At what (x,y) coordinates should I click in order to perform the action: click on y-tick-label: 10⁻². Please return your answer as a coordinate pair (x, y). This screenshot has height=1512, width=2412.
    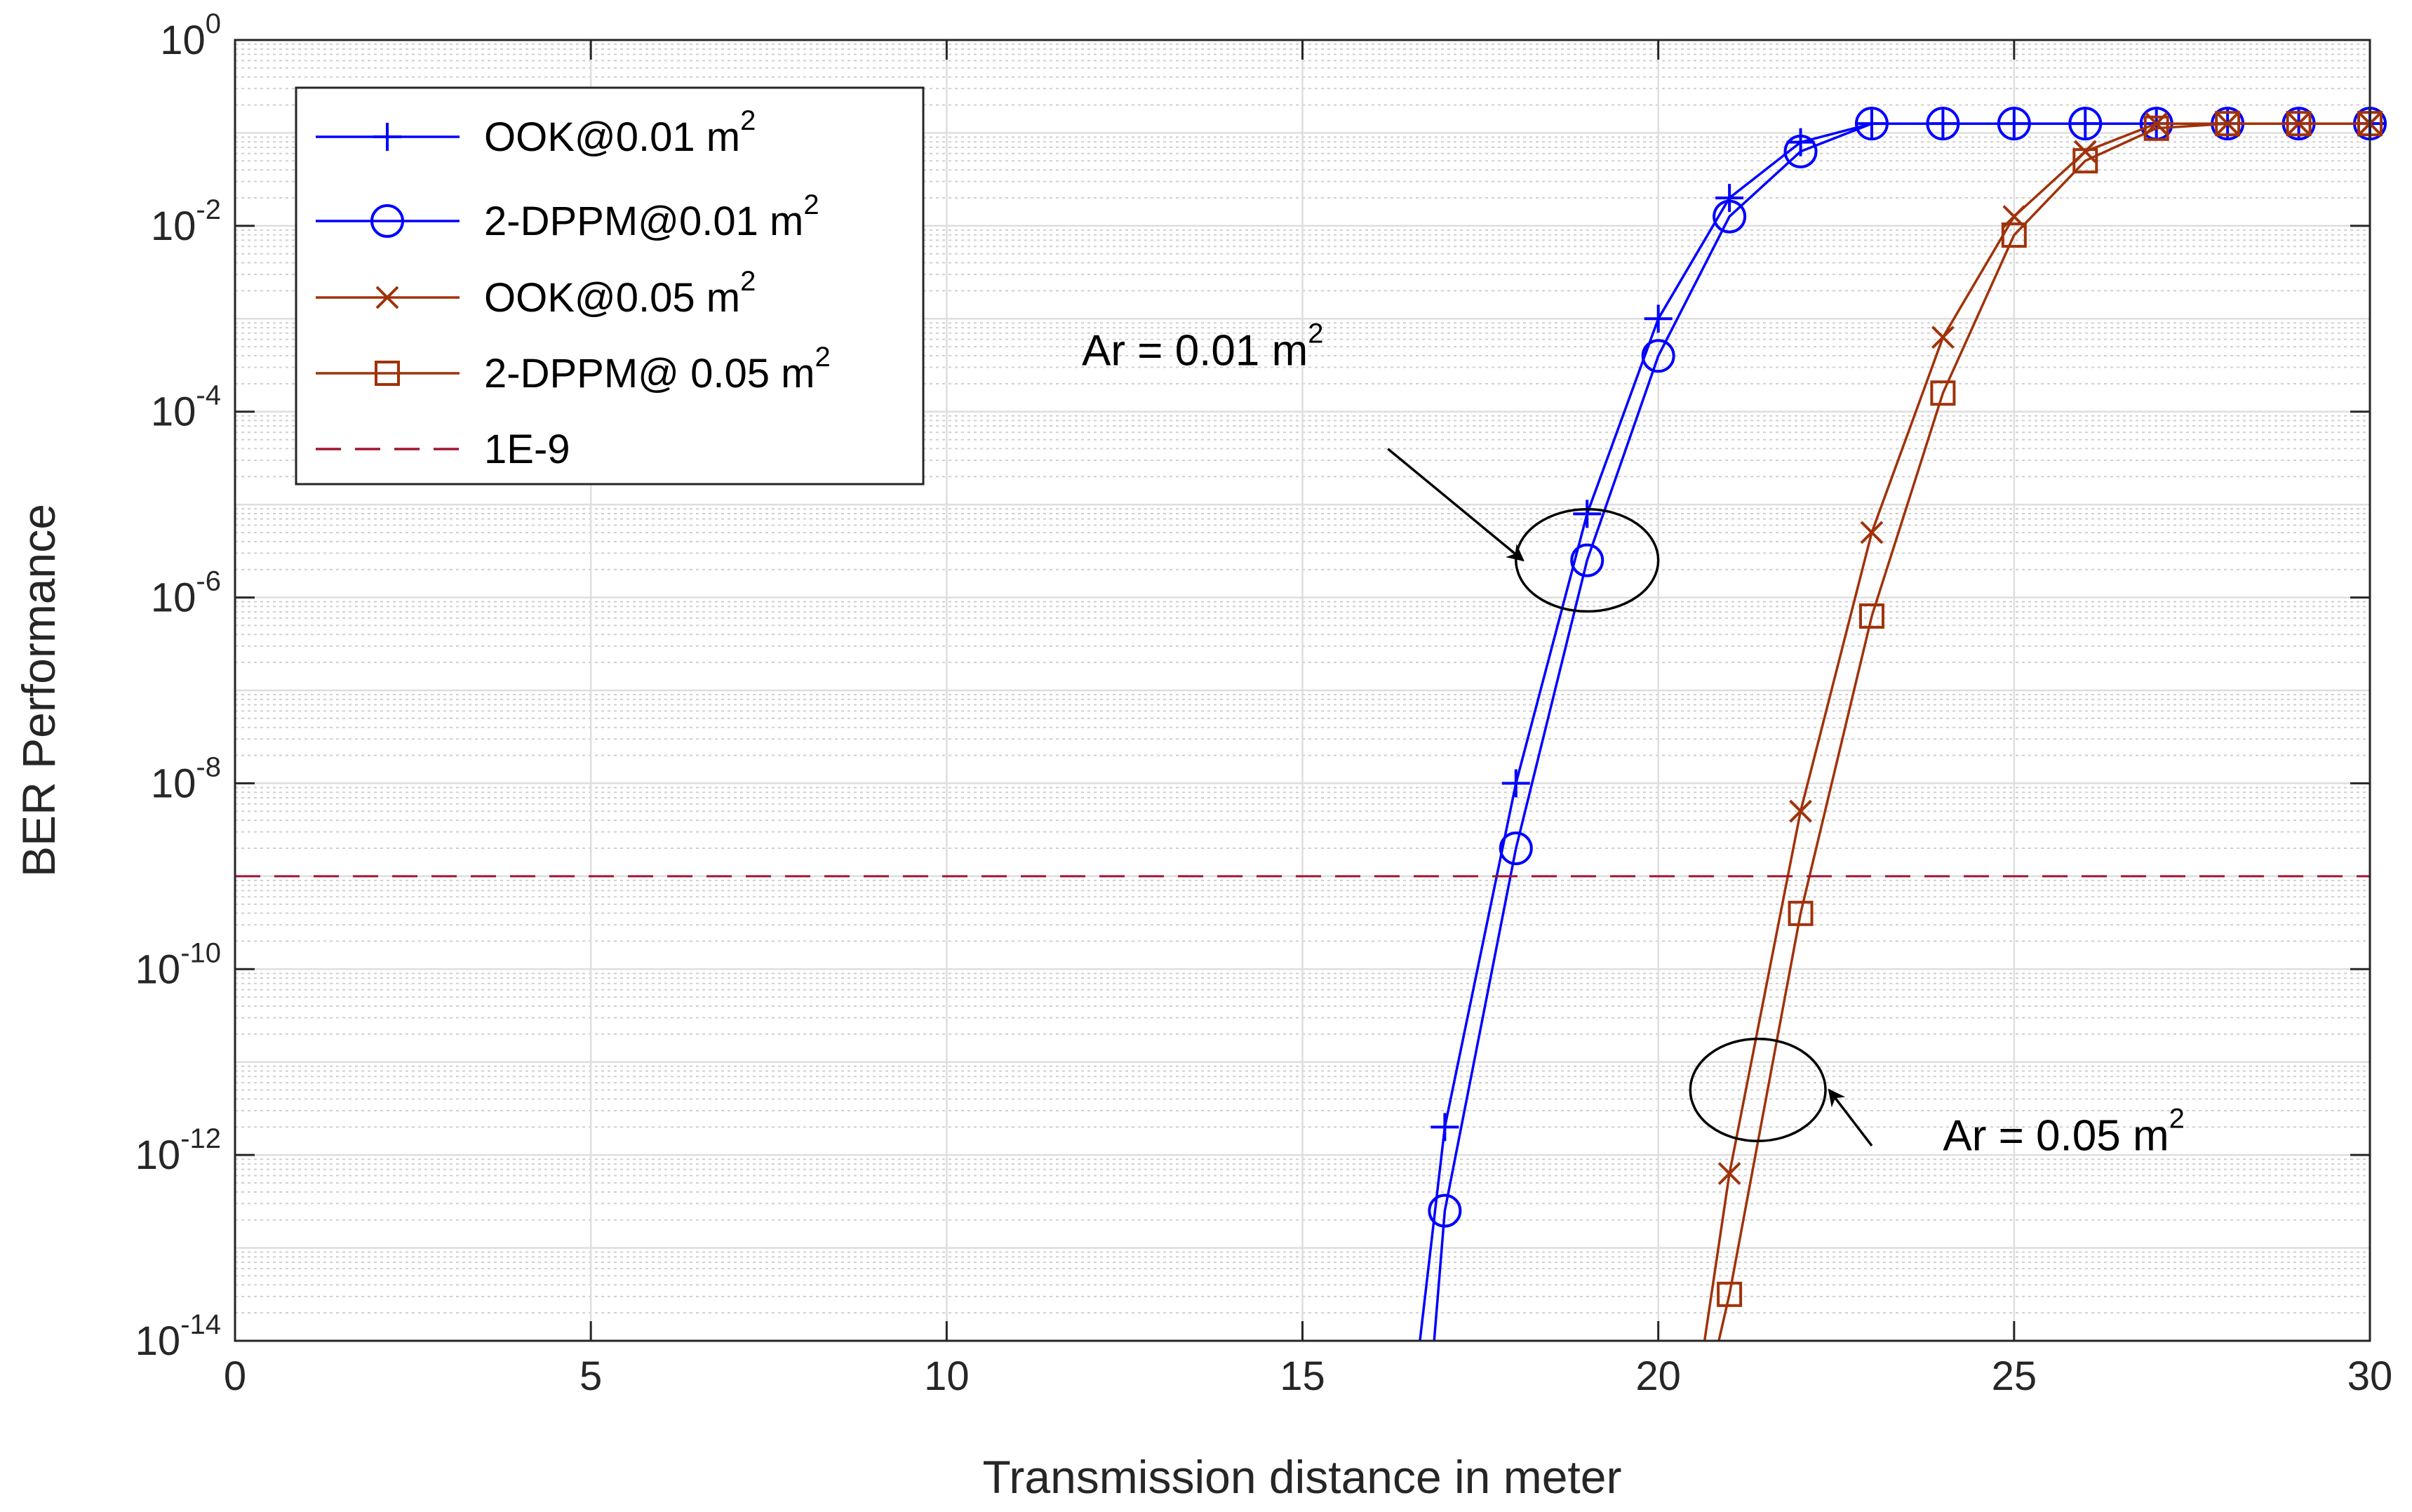
    Looking at the image, I should click on (186, 221).